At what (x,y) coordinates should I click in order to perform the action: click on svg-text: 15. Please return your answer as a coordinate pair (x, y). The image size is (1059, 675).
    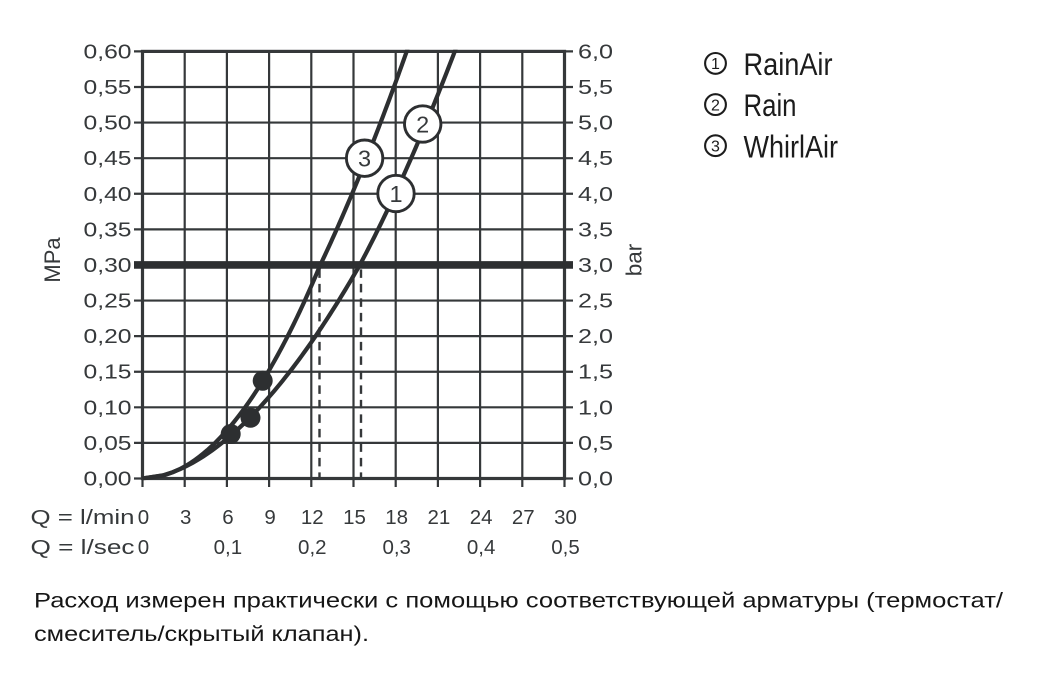
    Looking at the image, I should click on (354, 517).